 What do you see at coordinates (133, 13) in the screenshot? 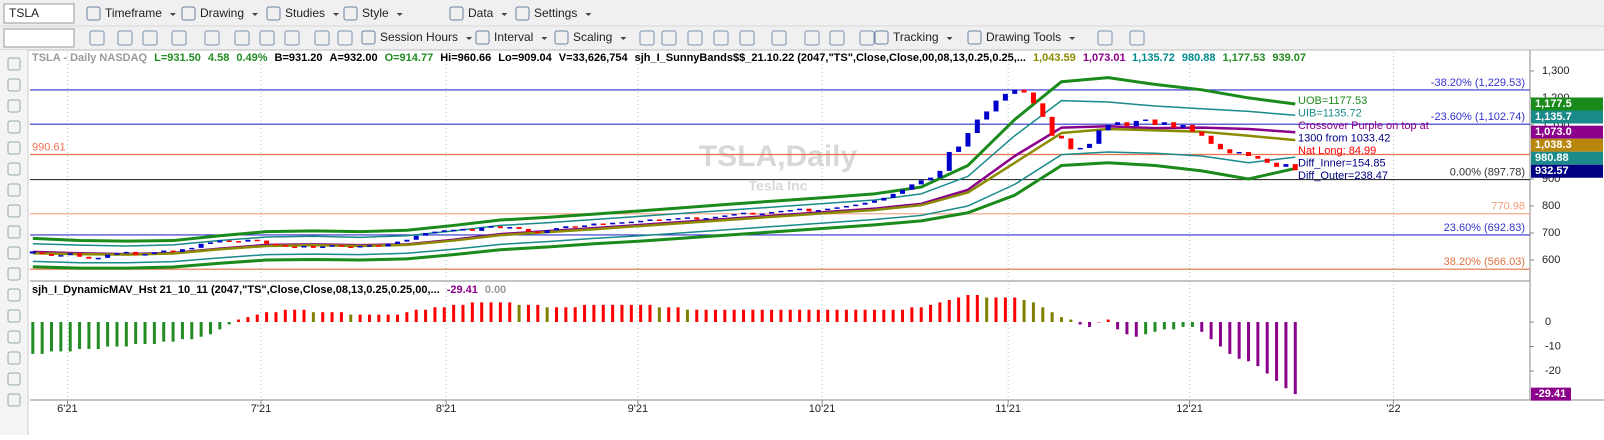
I see `toolbar-button: Timeframe` at bounding box center [133, 13].